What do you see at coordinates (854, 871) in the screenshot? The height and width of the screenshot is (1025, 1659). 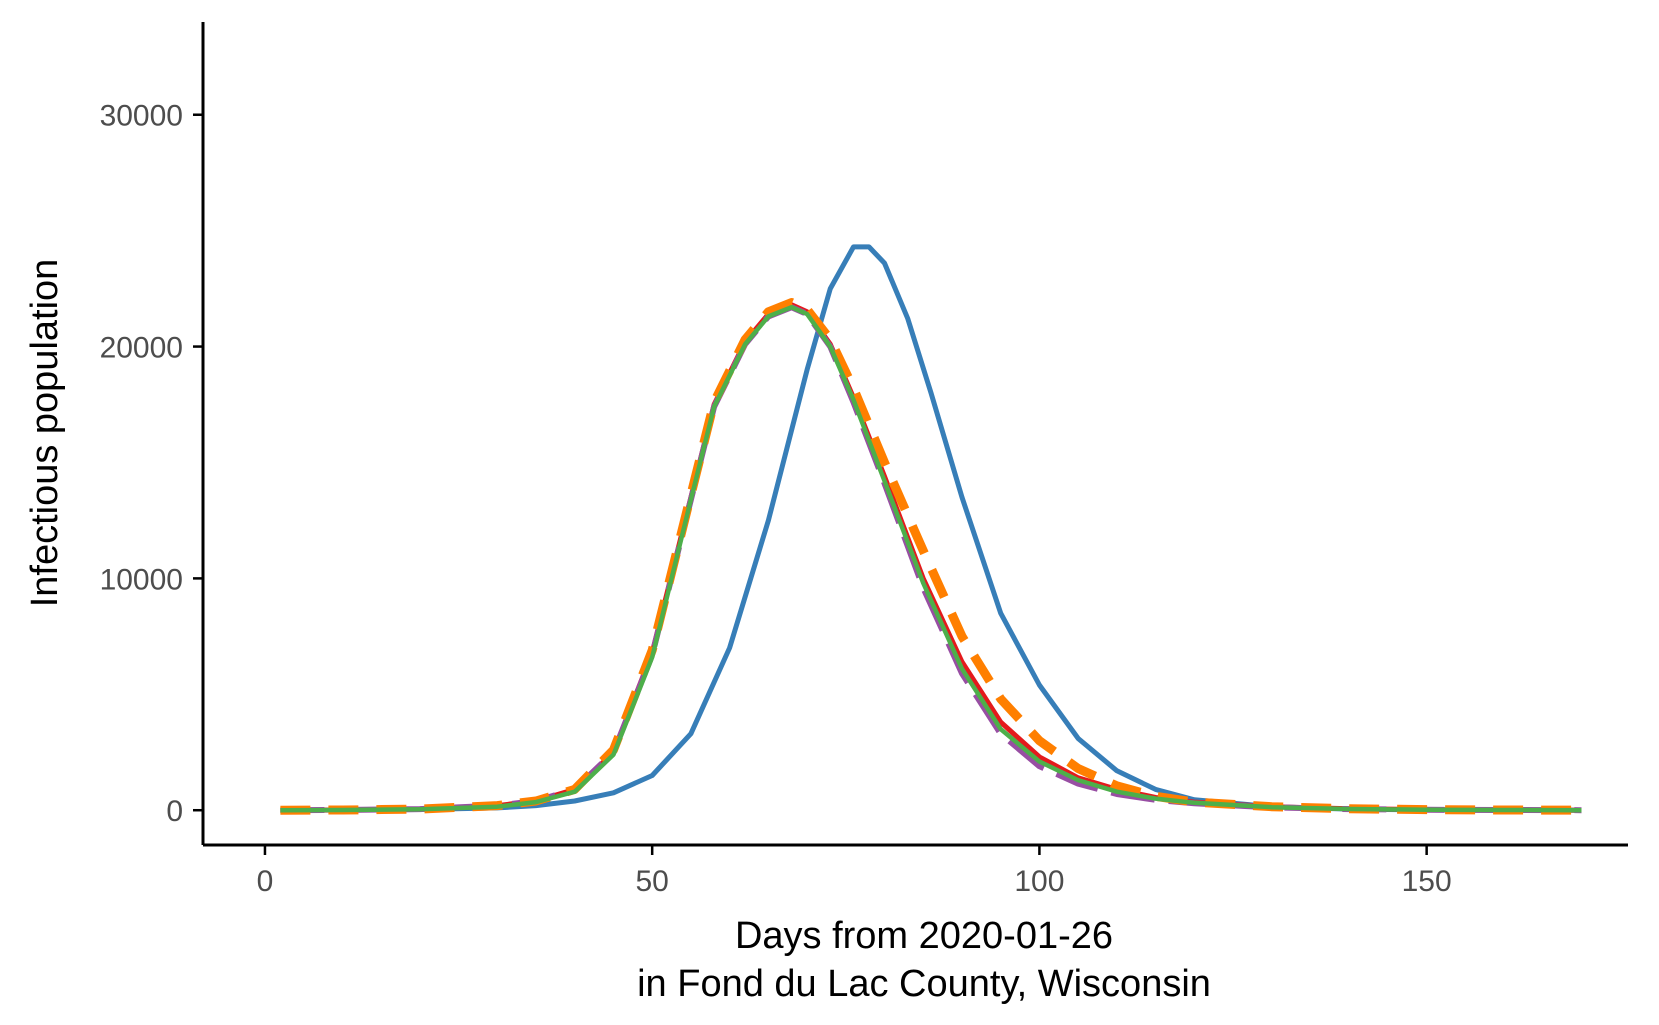 I see `x-axis-ticks: 0 50 100 150` at bounding box center [854, 871].